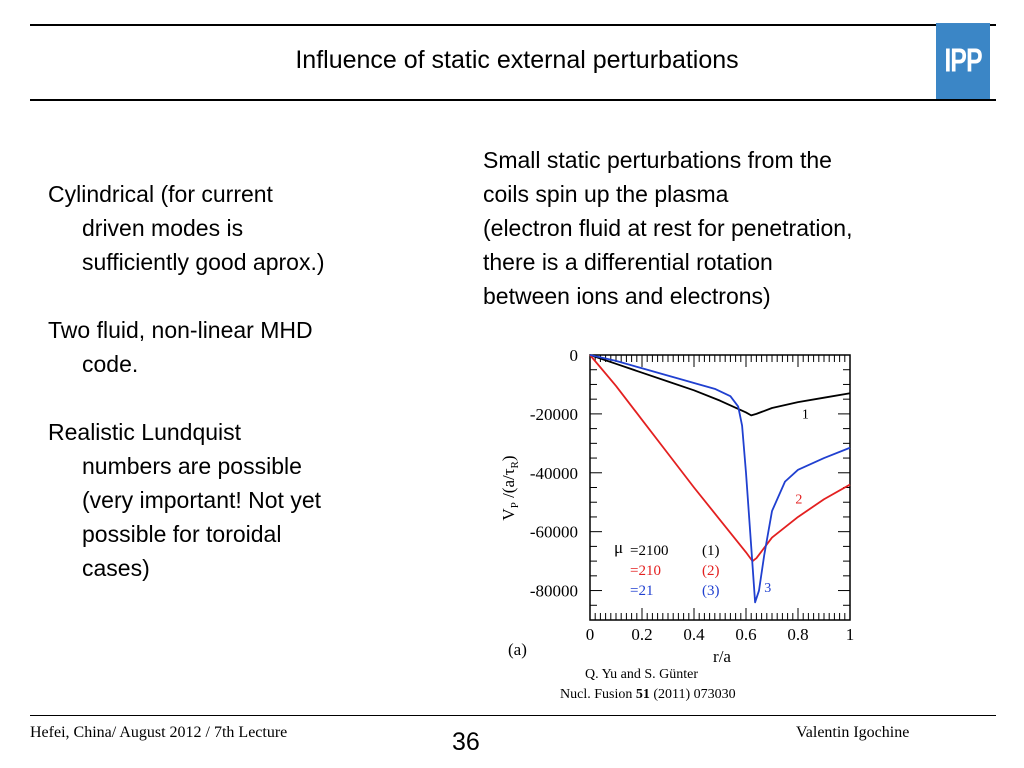  What do you see at coordinates (720, 634) in the screenshot?
I see `x-tick-labels: 0 0.2 0.4 0.6 0.8 1` at bounding box center [720, 634].